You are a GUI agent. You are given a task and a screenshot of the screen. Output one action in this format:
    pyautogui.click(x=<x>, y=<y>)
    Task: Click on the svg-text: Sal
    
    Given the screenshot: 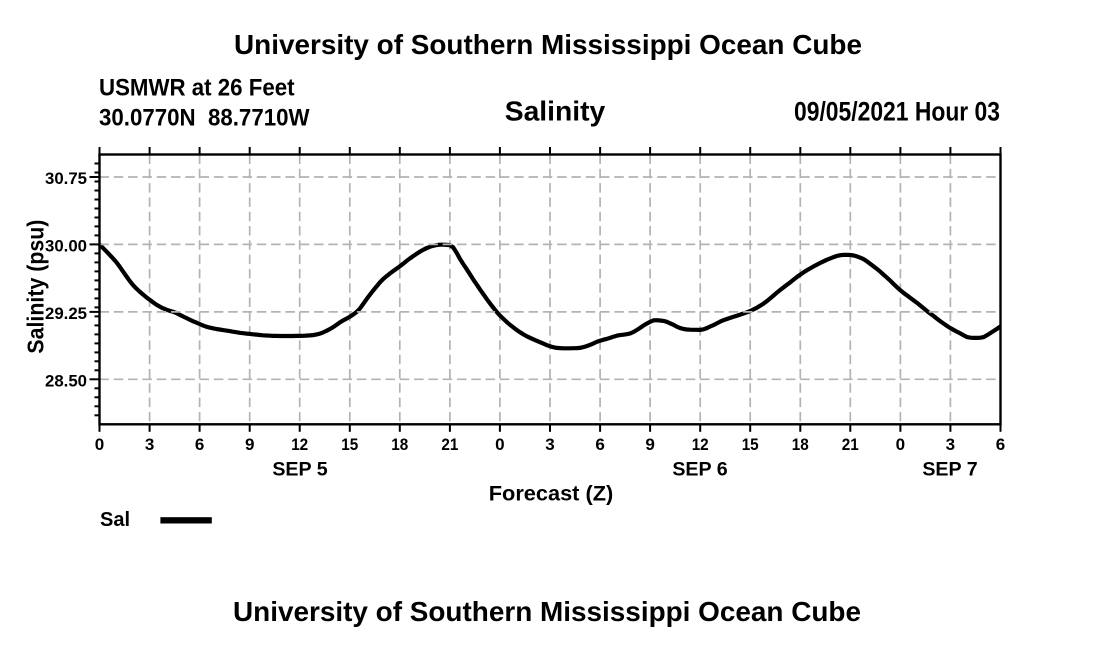 What is the action you would take?
    pyautogui.click(x=115, y=520)
    